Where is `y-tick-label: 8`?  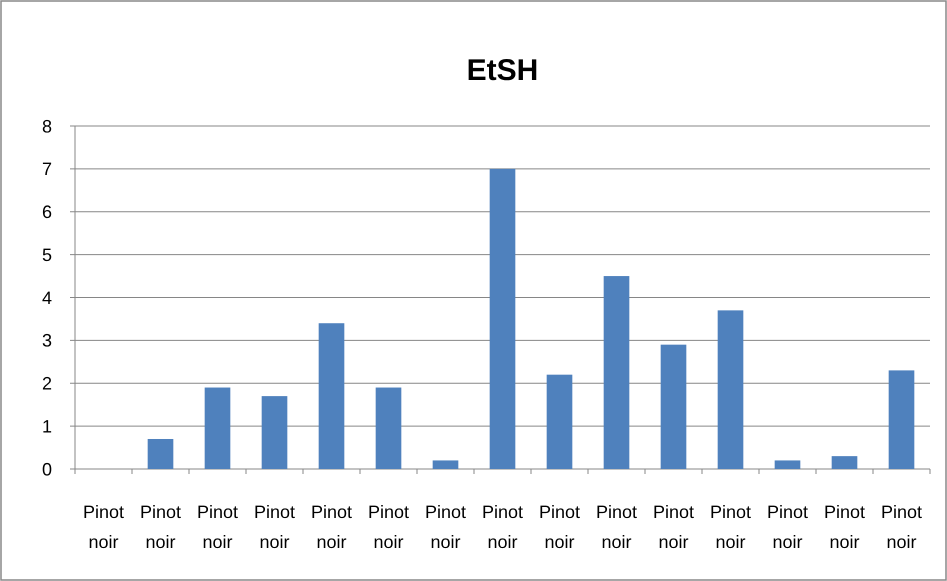
y-tick-label: 8 is located at coordinates (47, 126).